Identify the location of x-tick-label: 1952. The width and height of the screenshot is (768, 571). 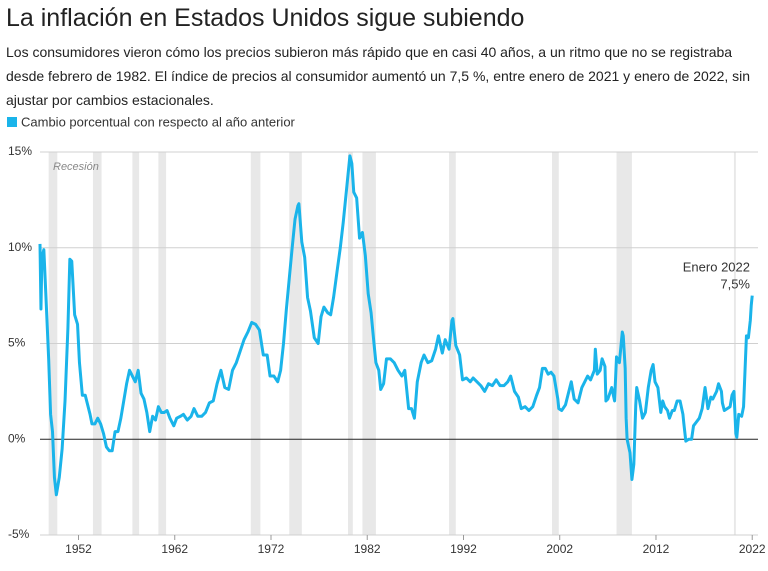
(78, 549).